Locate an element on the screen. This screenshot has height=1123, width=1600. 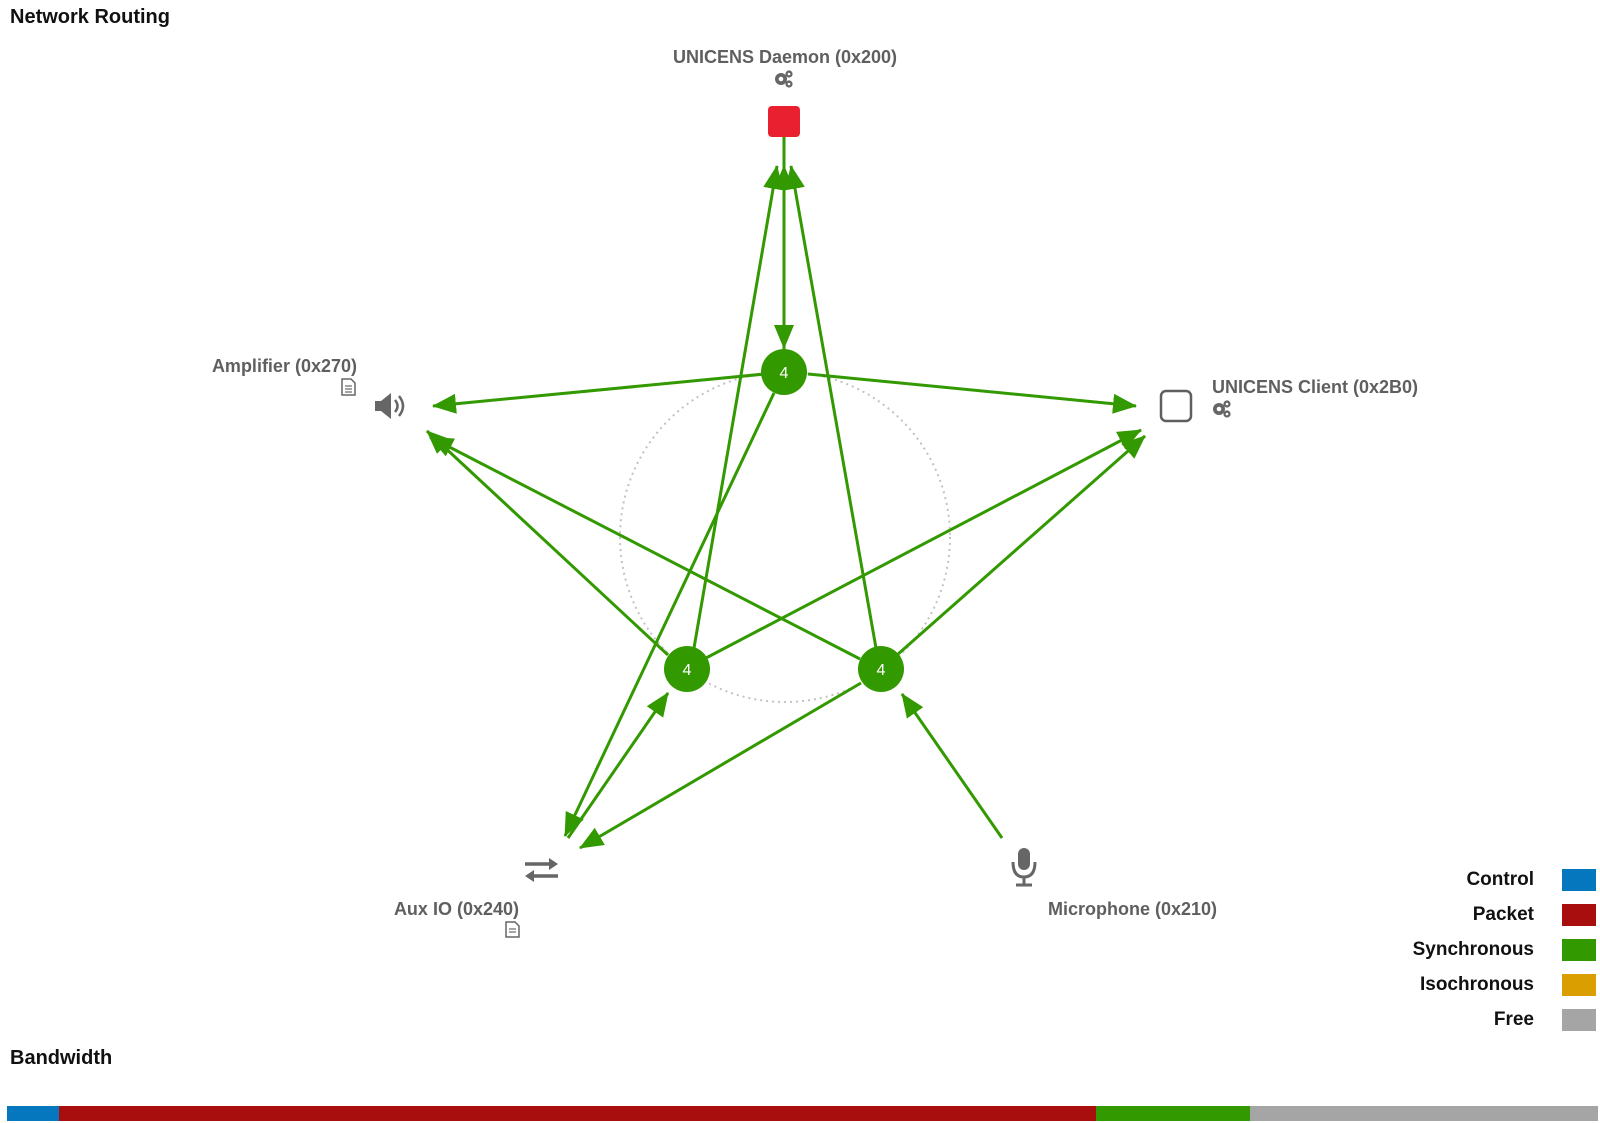
edge-right-hub-to-client is located at coordinates (1021, 545).